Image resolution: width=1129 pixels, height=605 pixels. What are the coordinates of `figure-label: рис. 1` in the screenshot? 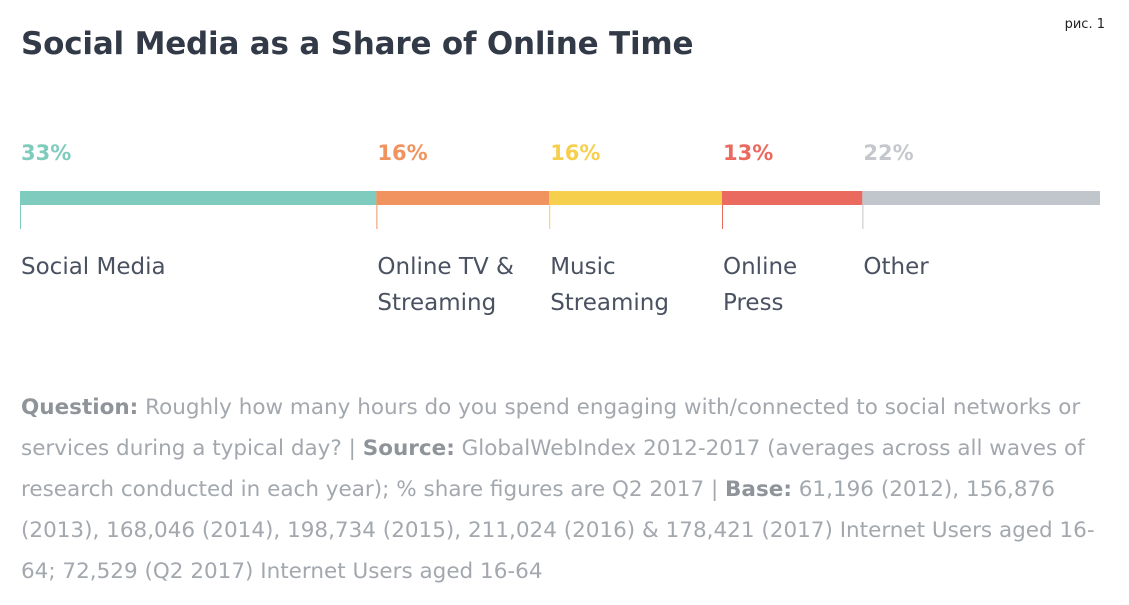 It's located at (1084, 24).